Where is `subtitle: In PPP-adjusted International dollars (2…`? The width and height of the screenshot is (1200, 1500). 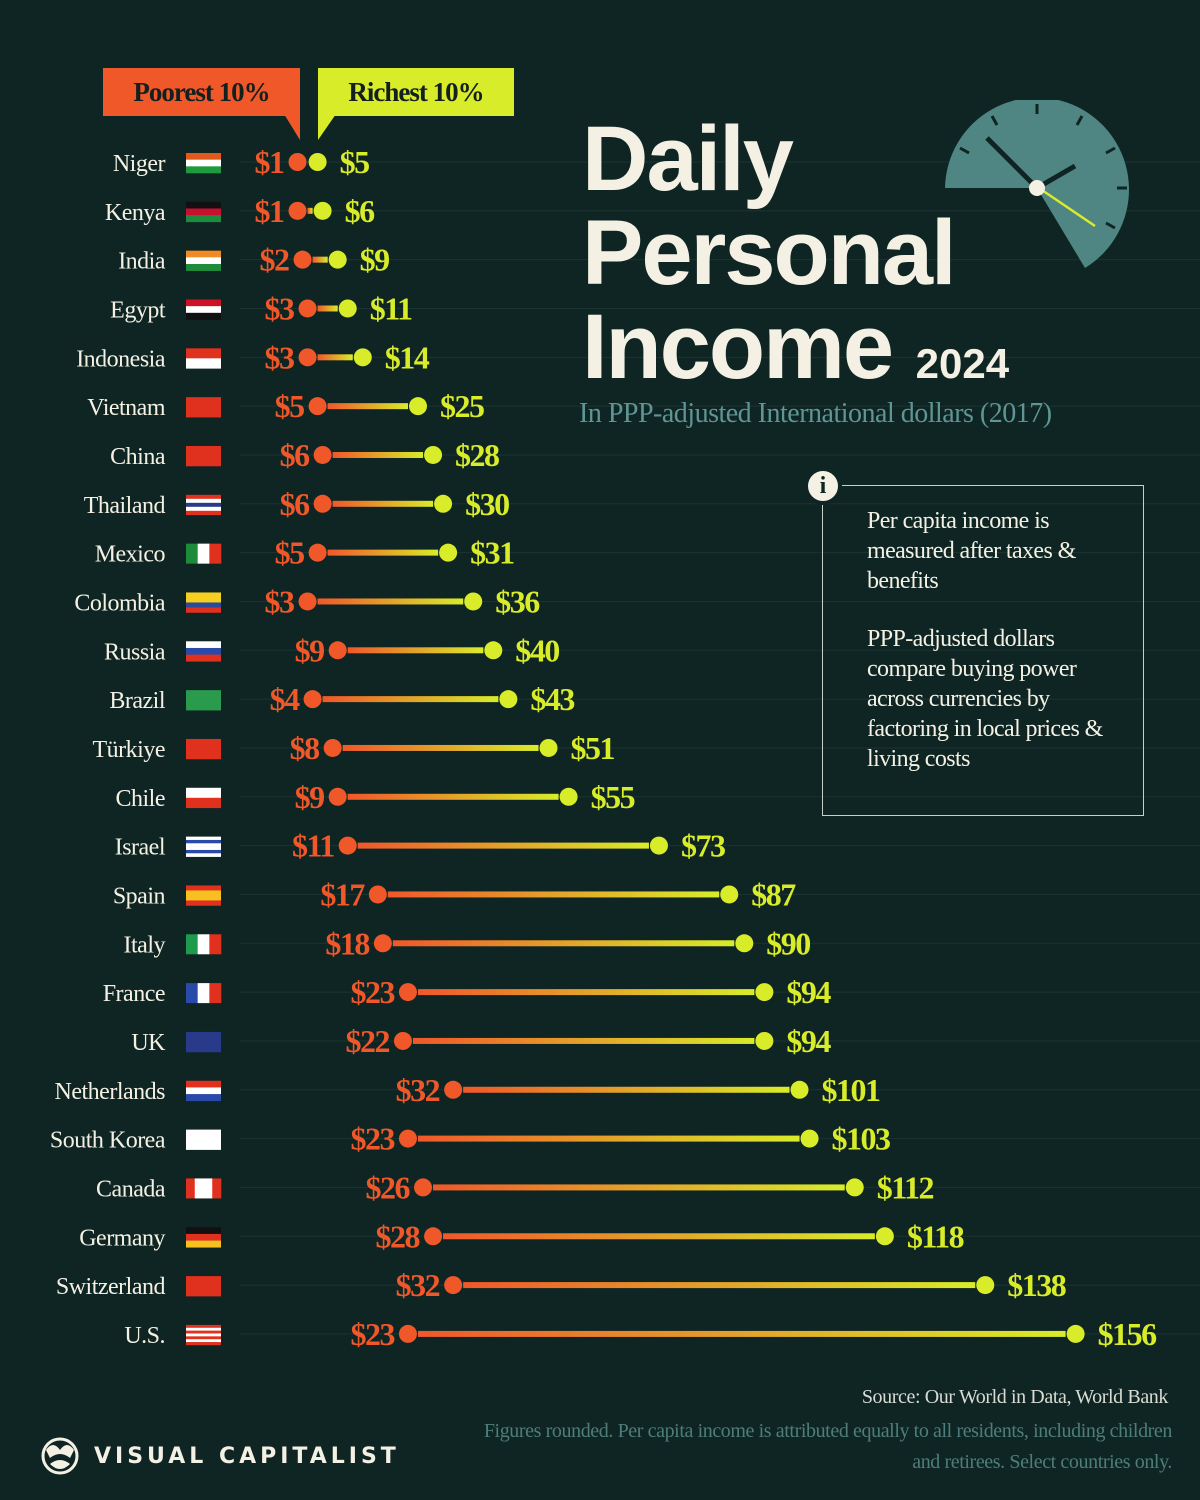
subtitle: In PPP-adjusted International dollars (2… is located at coordinates (815, 413).